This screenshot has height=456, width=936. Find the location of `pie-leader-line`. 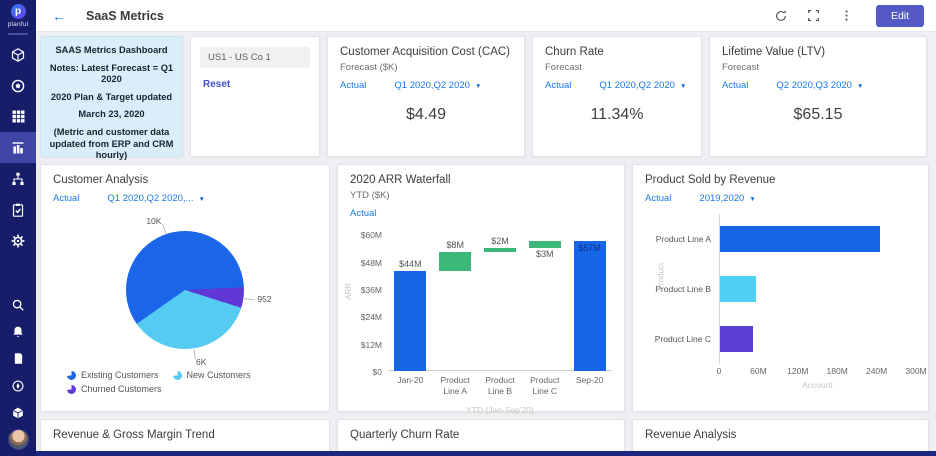

pie-leader-line is located at coordinates (164, 229).